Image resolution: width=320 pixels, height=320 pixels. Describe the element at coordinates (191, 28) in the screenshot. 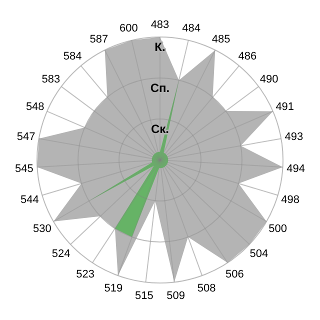

I see `spoke-label: 484` at that location.